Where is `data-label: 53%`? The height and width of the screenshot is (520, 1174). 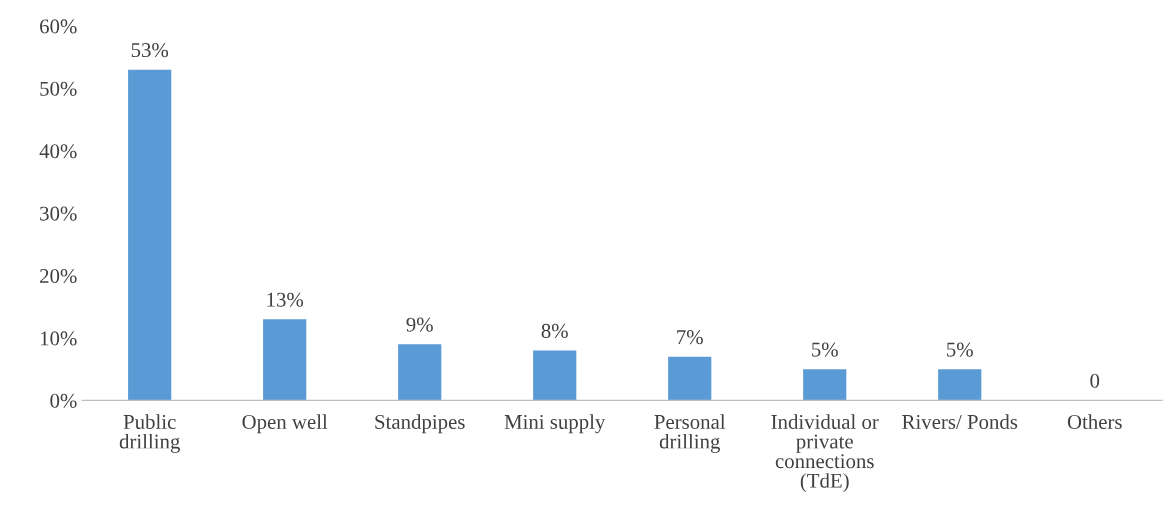
data-label: 53% is located at coordinates (150, 50).